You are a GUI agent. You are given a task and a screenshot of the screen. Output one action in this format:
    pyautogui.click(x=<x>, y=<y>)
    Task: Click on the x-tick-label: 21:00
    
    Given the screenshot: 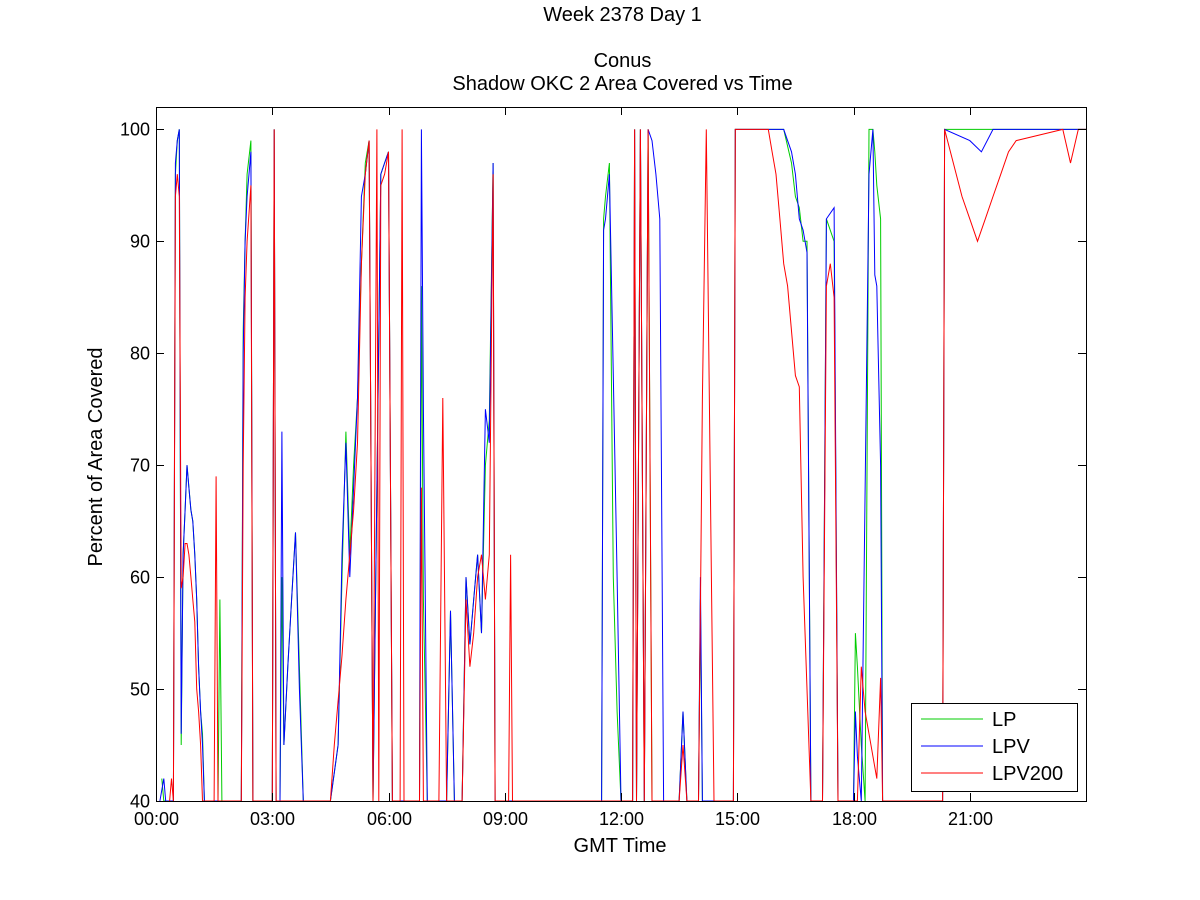 What is the action you would take?
    pyautogui.click(x=970, y=819)
    